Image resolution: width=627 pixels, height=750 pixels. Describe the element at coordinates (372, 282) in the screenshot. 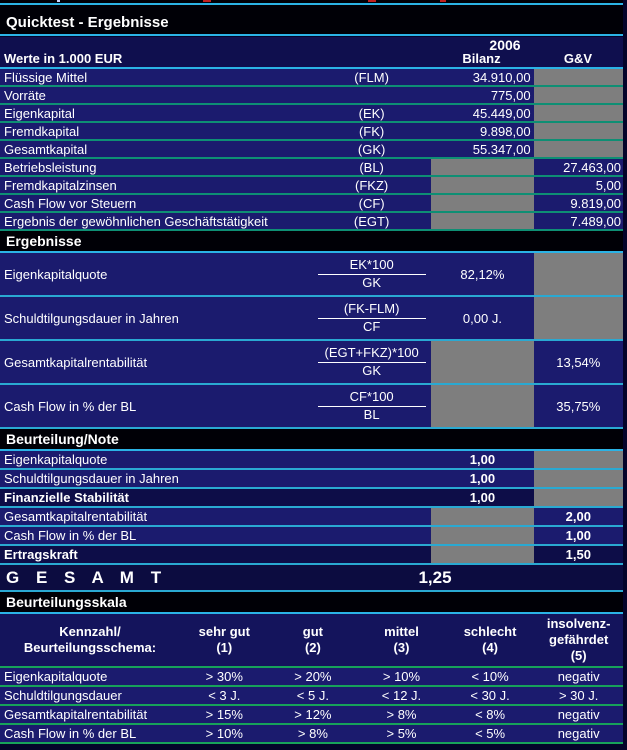

I see `fraction-denominator: GK` at that location.